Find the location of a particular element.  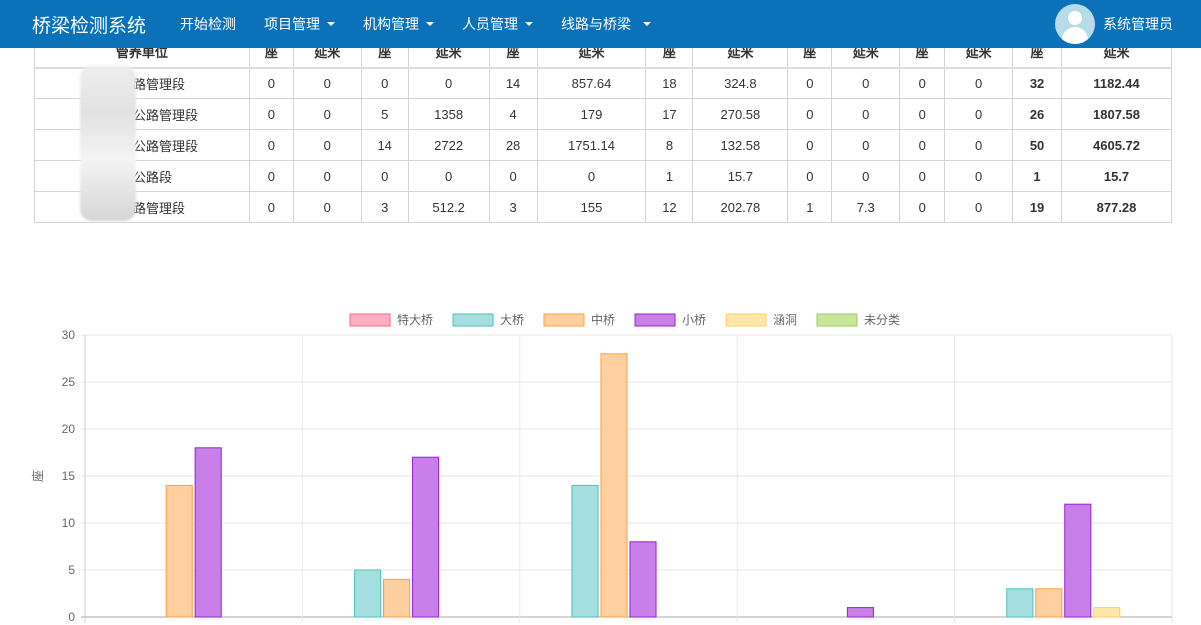

table-cell: 14 is located at coordinates (384, 145).